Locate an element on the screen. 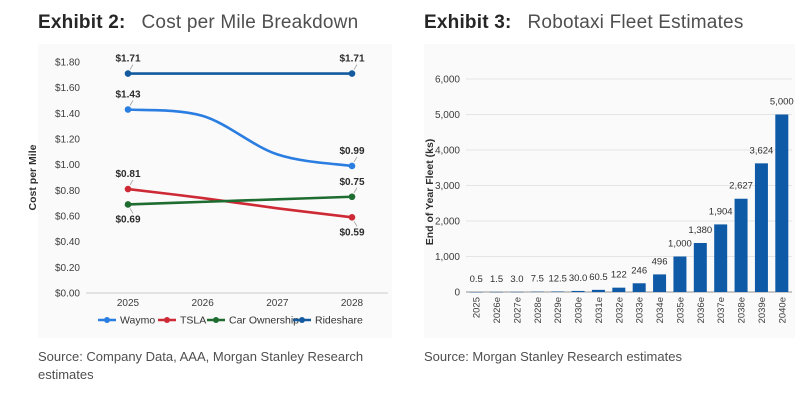  x-tick-label: 2035e is located at coordinates (680, 310).